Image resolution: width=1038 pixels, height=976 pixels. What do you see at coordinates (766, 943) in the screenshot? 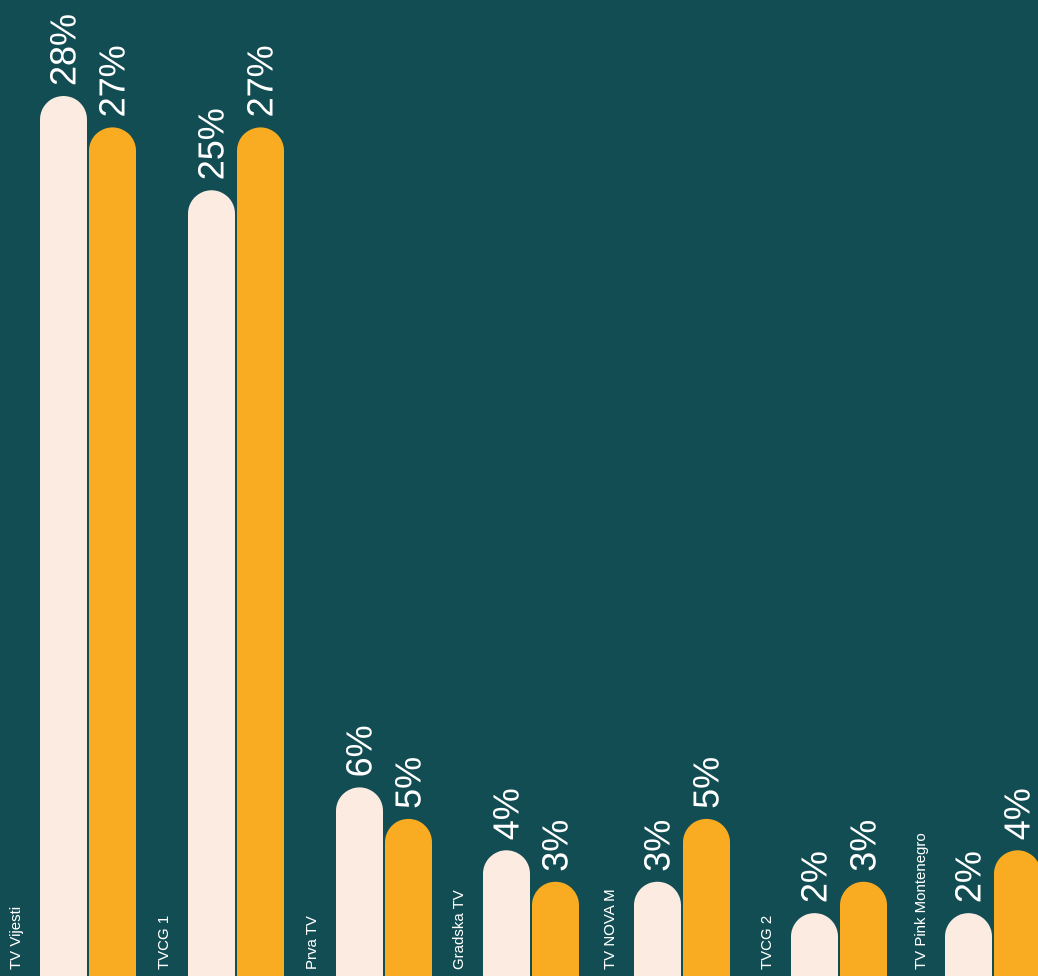
I see `category-label: TVCG 2` at bounding box center [766, 943].